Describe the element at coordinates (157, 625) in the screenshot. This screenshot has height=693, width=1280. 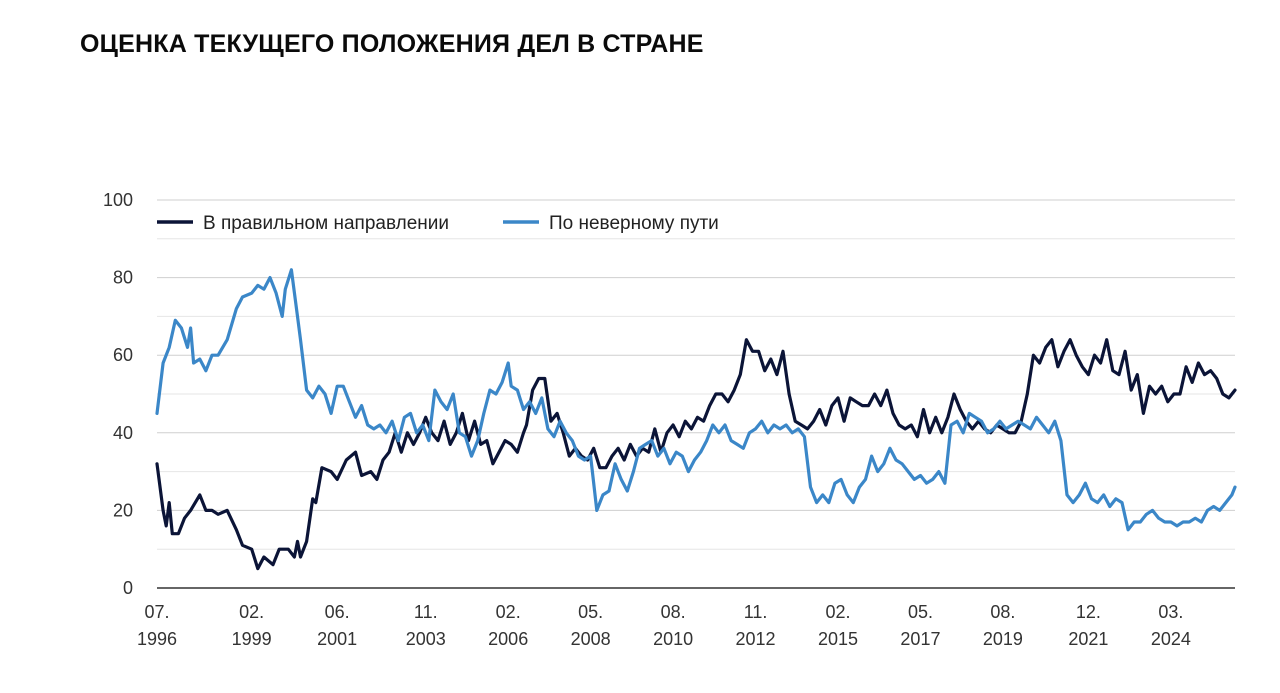
I see `x-tick-label: 07. 1996` at that location.